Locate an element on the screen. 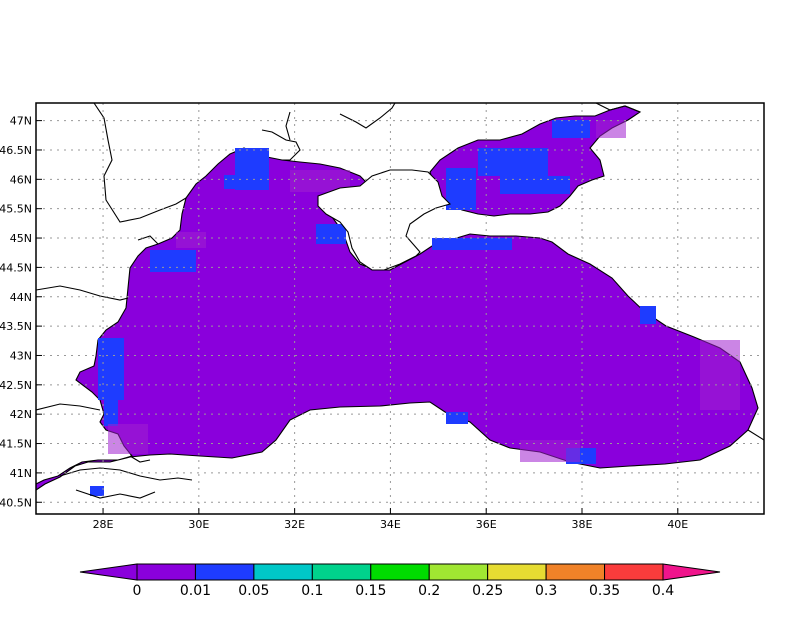  lat-tick-label: 44N is located at coordinates (21, 297).